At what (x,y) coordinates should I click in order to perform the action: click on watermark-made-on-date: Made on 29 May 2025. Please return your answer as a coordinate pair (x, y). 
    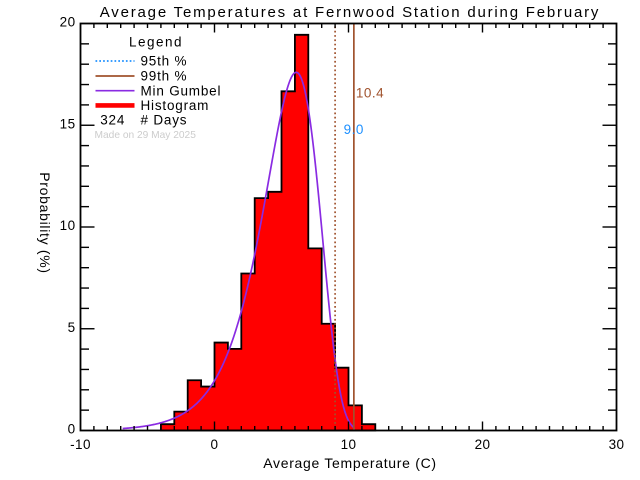
    Looking at the image, I should click on (146, 135).